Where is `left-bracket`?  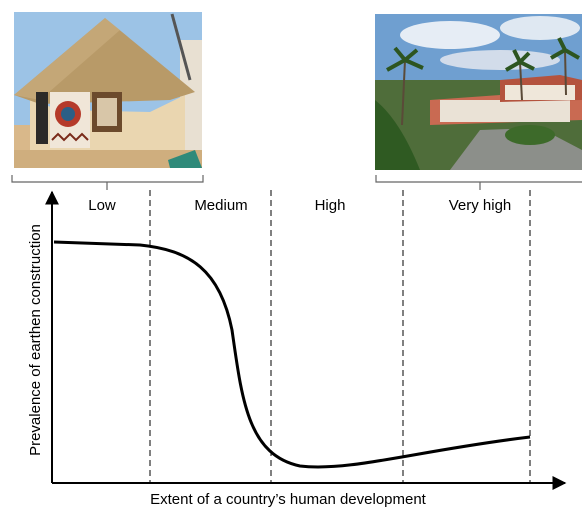
left-bracket is located at coordinates (107, 182).